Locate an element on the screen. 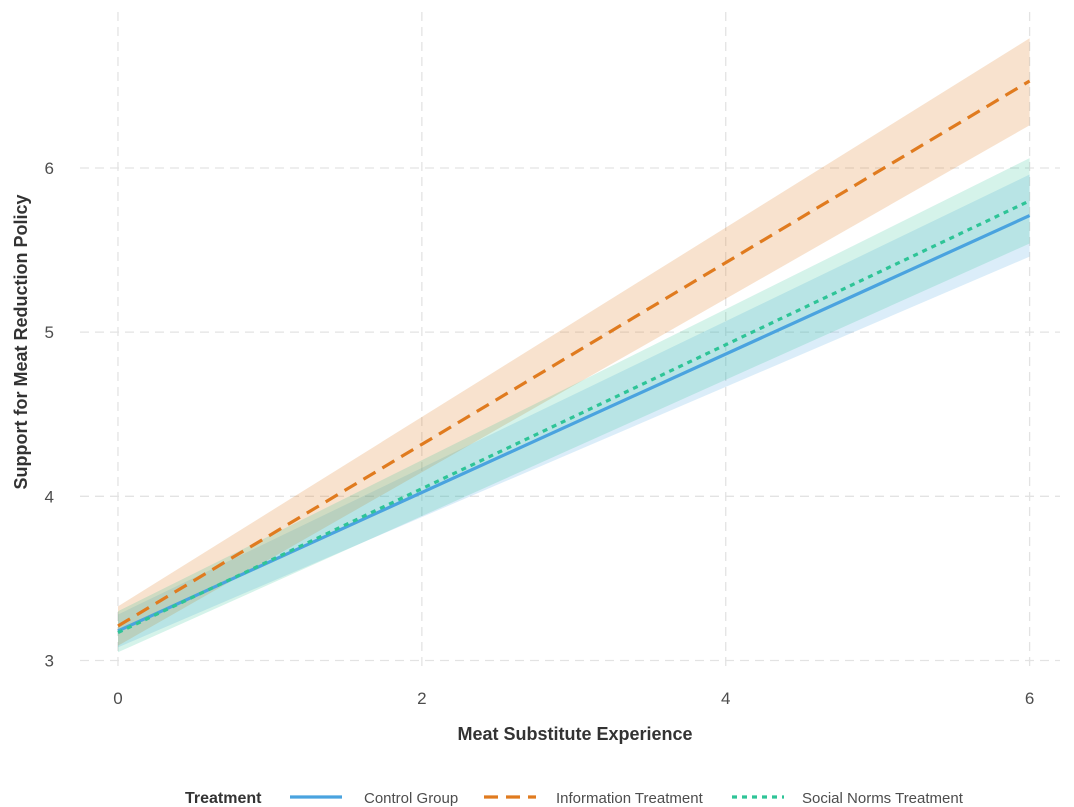 This screenshot has width=1074, height=807. y-tick-label-3: 3 is located at coordinates (49, 661).